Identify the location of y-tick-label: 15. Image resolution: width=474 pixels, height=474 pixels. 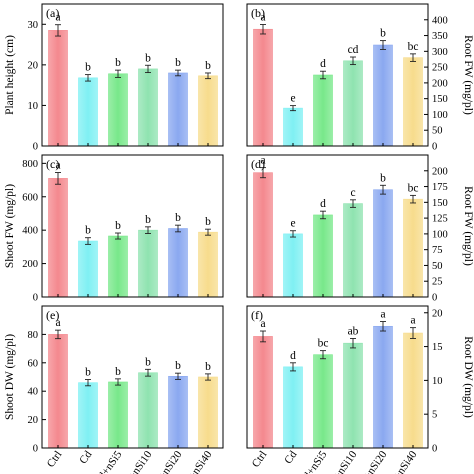
(437, 347).